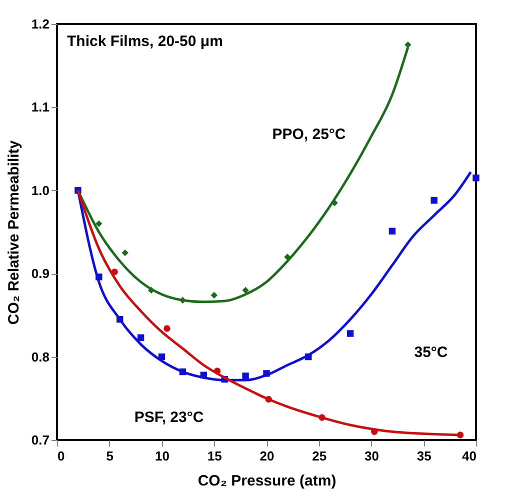 Image resolution: width=507 pixels, height=504 pixels. Describe the element at coordinates (145, 41) in the screenshot. I see `annotation: Thick Films, 20-50 μm` at that location.